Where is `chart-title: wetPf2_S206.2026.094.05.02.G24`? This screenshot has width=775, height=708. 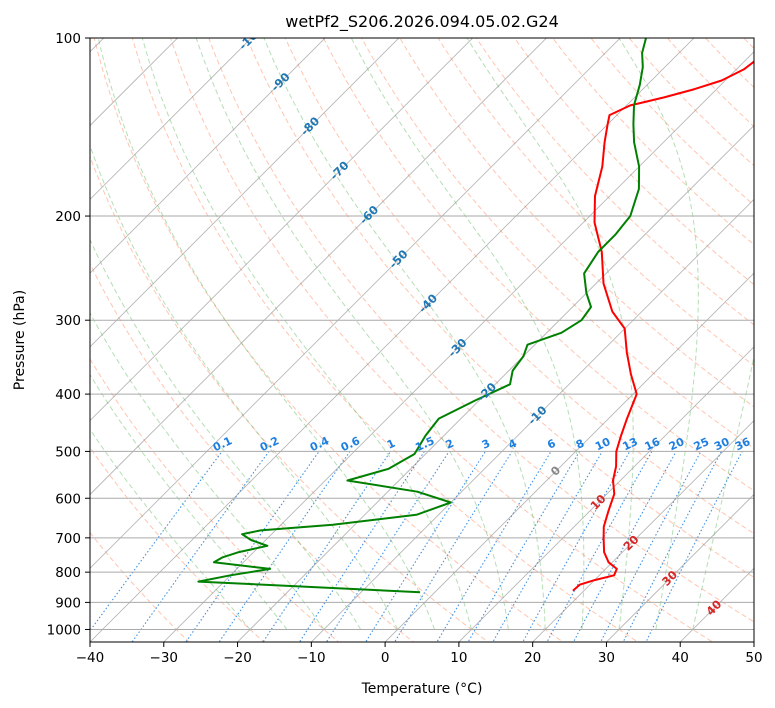
chart-title: wetPf2_S206.2026.094.05.02.G24 is located at coordinates (422, 22).